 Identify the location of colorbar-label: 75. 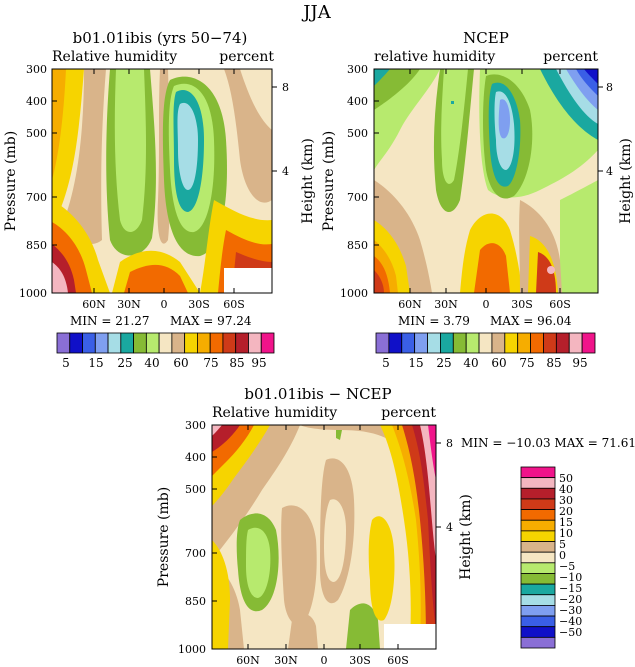
(210, 363).